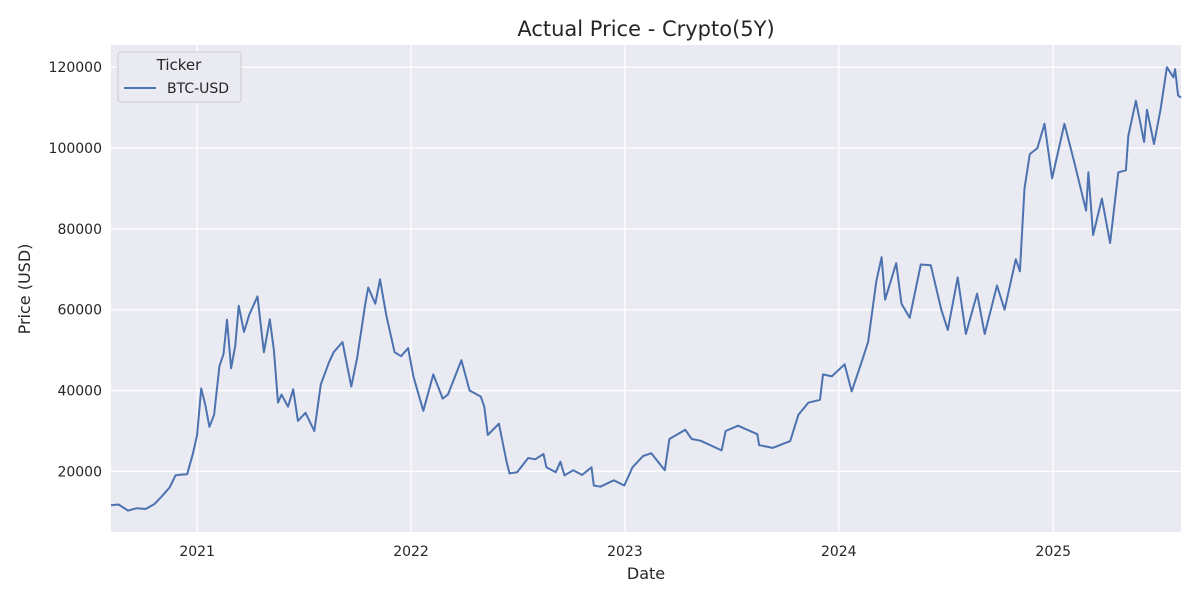 This screenshot has width=1200, height=600. What do you see at coordinates (79, 311) in the screenshot?
I see `y-tick-label: 60000` at bounding box center [79, 311].